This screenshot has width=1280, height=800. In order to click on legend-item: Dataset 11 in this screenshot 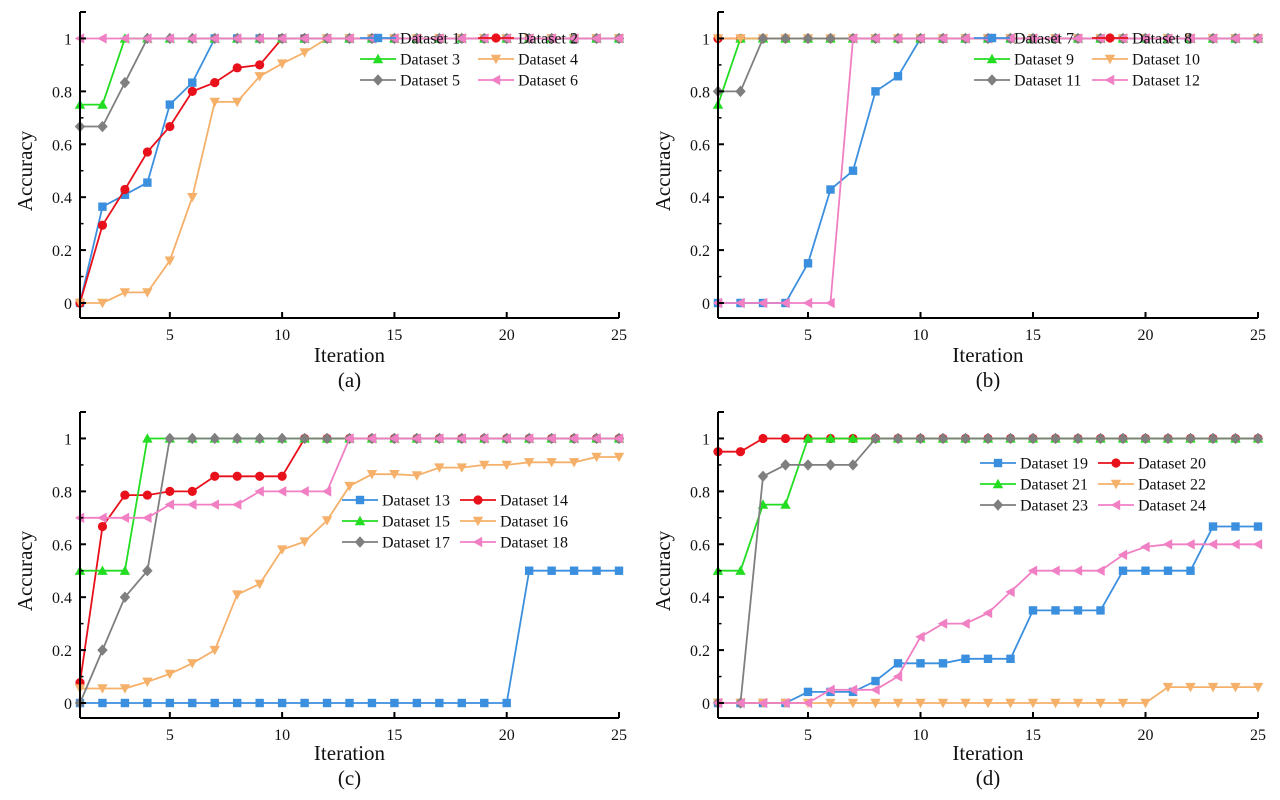, I will do `click(1027, 81)`.